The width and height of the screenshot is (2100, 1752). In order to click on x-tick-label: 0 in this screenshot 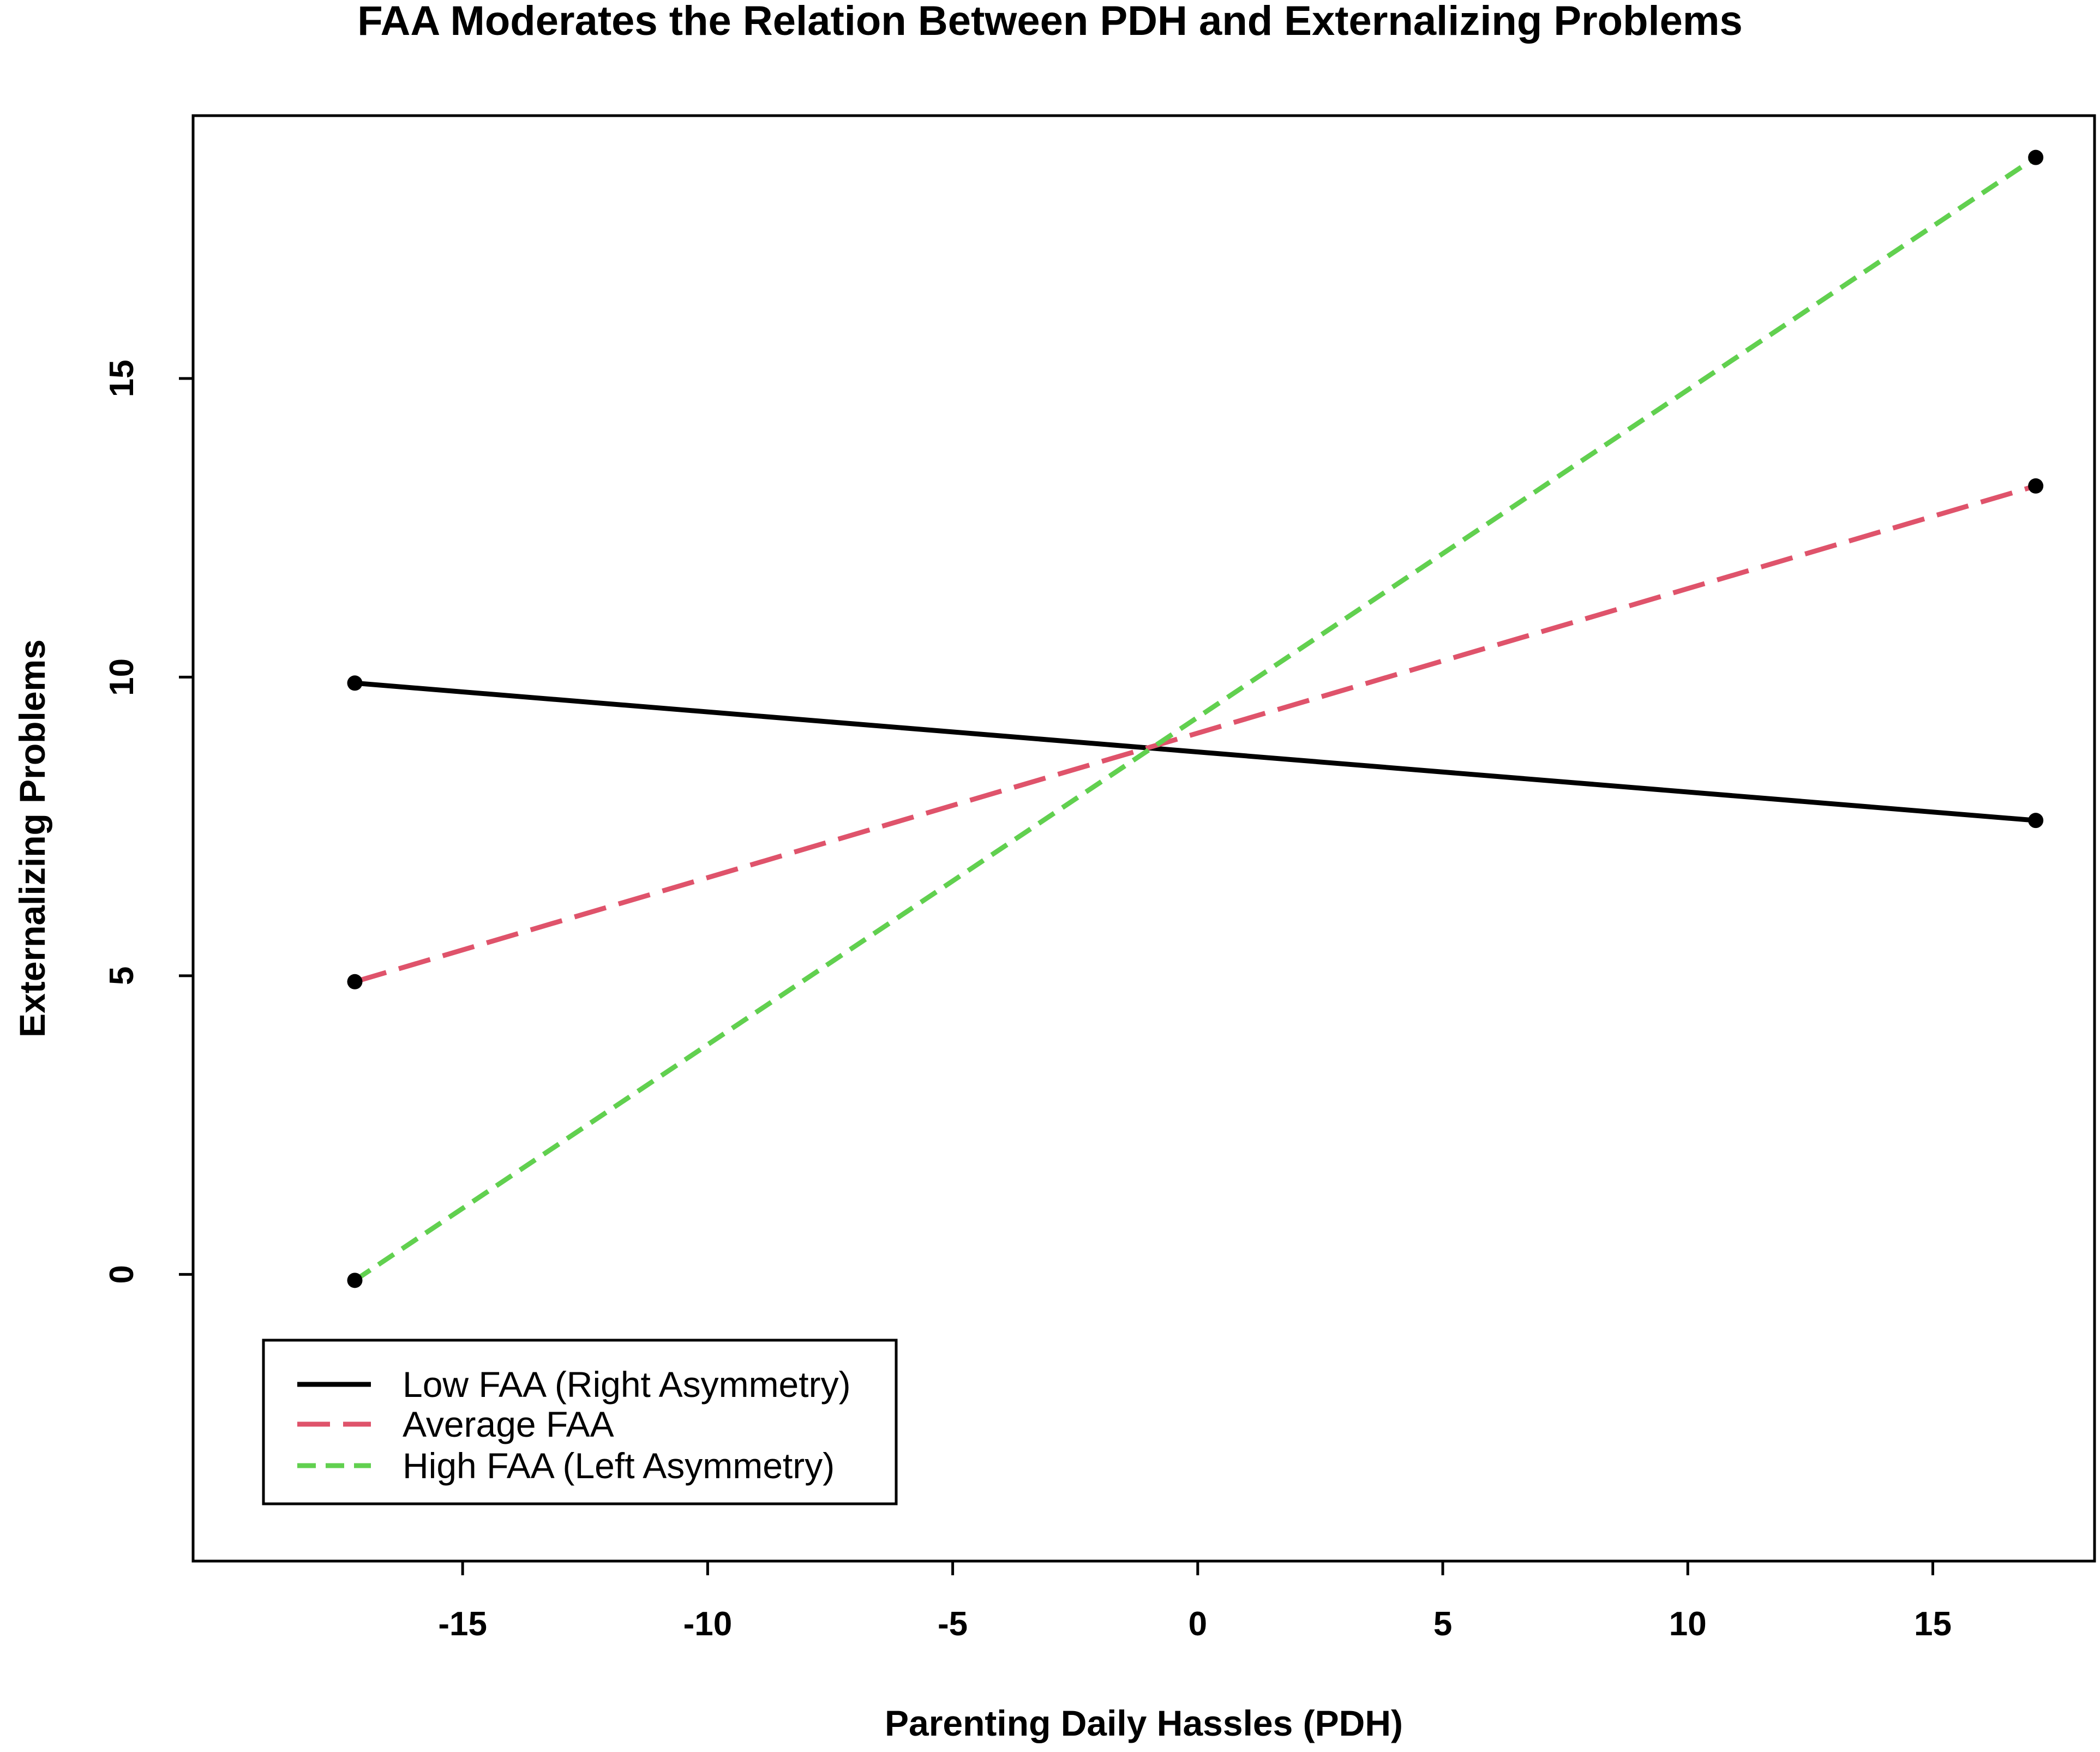, I will do `click(1198, 1624)`.